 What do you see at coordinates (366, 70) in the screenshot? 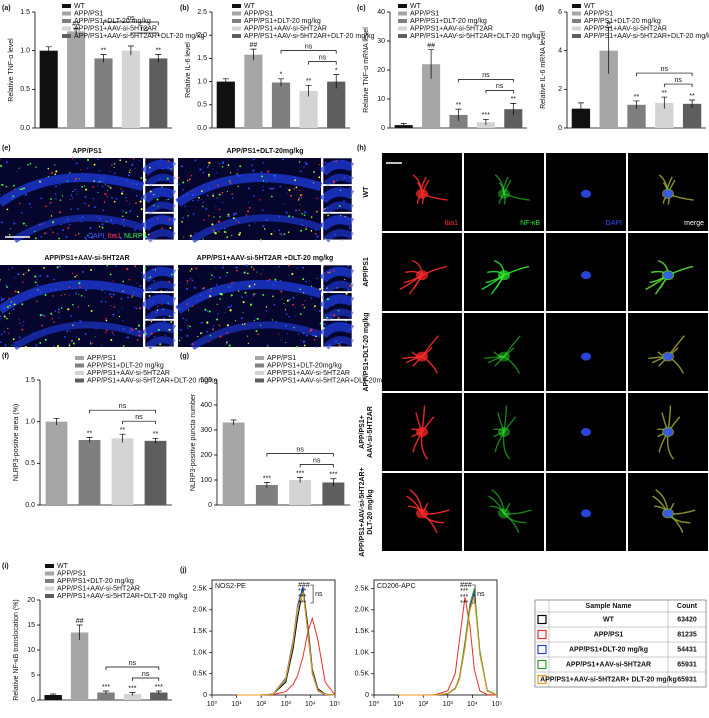
I see `y-axis-label: Relative TNF-α mRNA level` at bounding box center [366, 70].